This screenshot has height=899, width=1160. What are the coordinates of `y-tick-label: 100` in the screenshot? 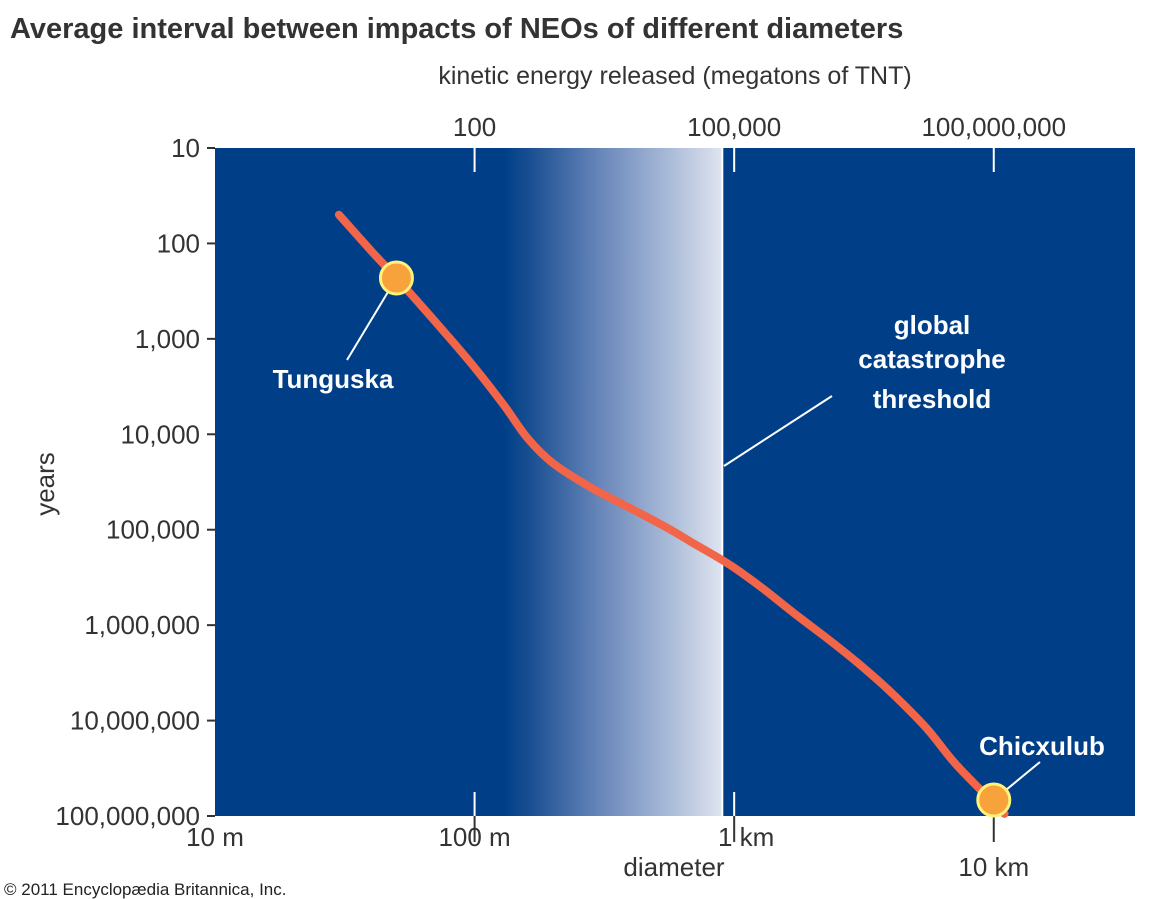 It's located at (178, 243).